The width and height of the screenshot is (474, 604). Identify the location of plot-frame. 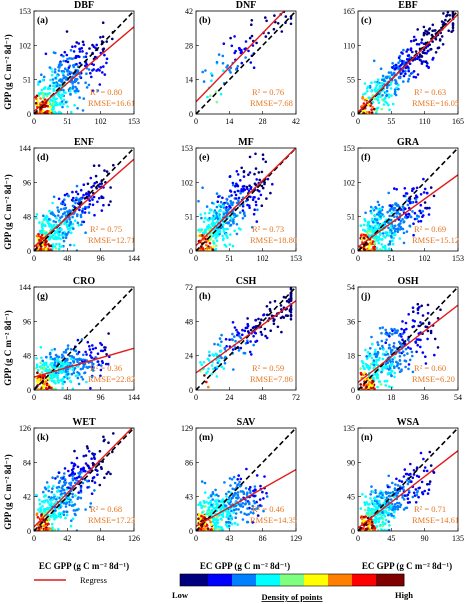
(246, 199).